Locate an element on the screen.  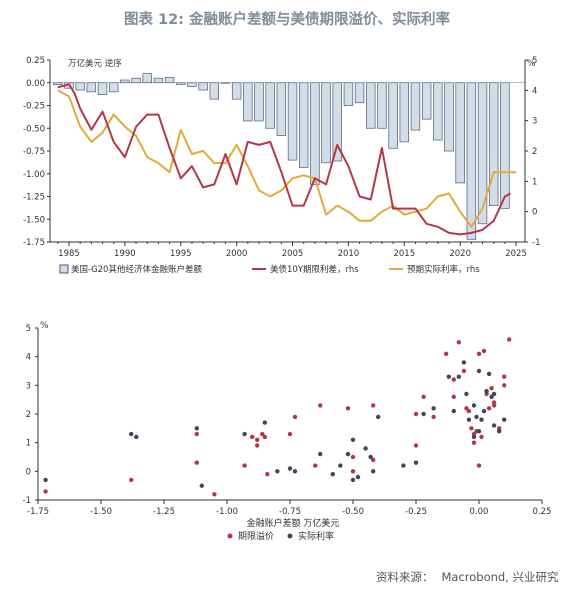
left-tick-label: -0.25 is located at coordinates (34, 107).